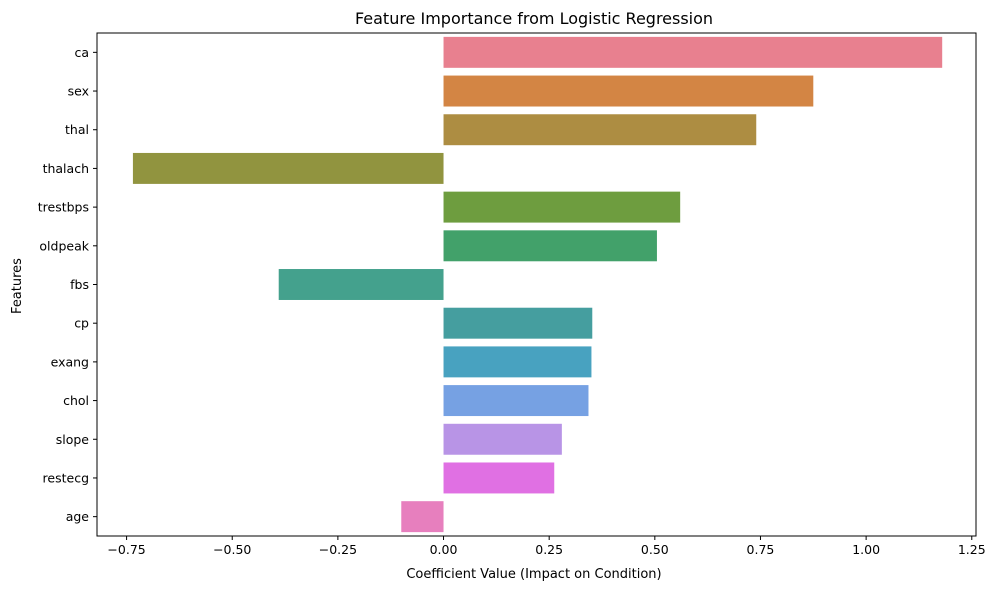 The width and height of the screenshot is (988, 590). Describe the element at coordinates (81, 52) in the screenshot. I see `y-tick-label: ca` at that location.